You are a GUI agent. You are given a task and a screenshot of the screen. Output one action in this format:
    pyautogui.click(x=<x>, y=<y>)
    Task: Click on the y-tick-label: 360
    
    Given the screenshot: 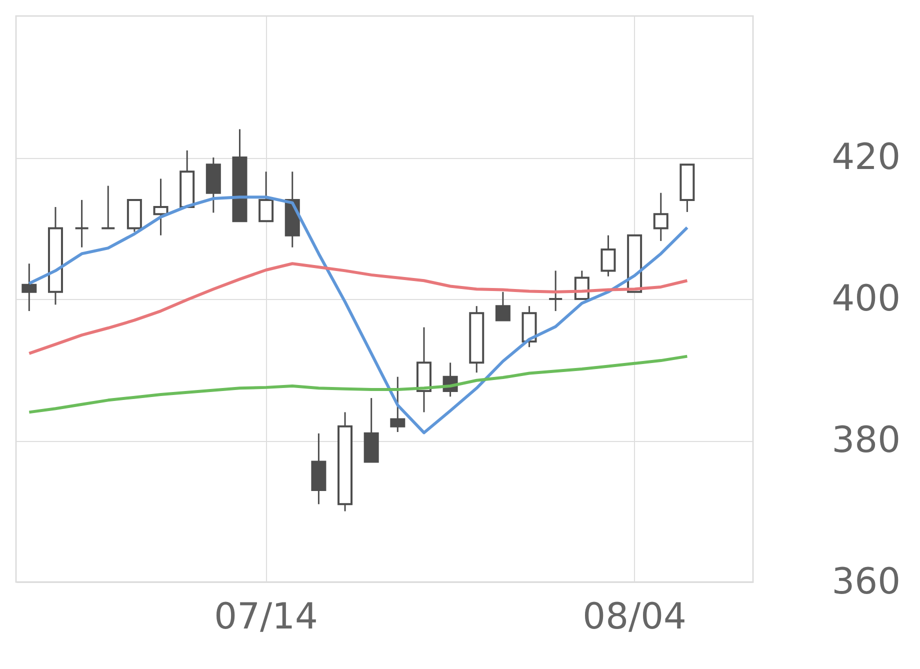 What is the action you would take?
    pyautogui.click(x=866, y=582)
    